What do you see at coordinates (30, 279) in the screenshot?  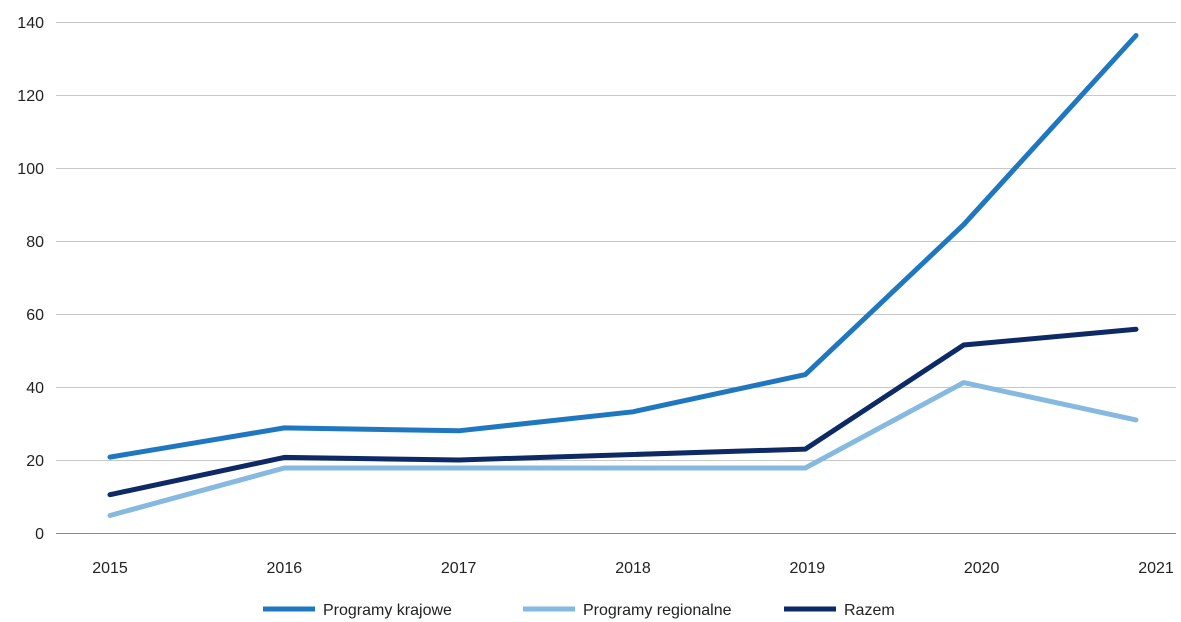 I see `y-axis-ticks: 0 20 40 60 80 100 120 140` at bounding box center [30, 279].